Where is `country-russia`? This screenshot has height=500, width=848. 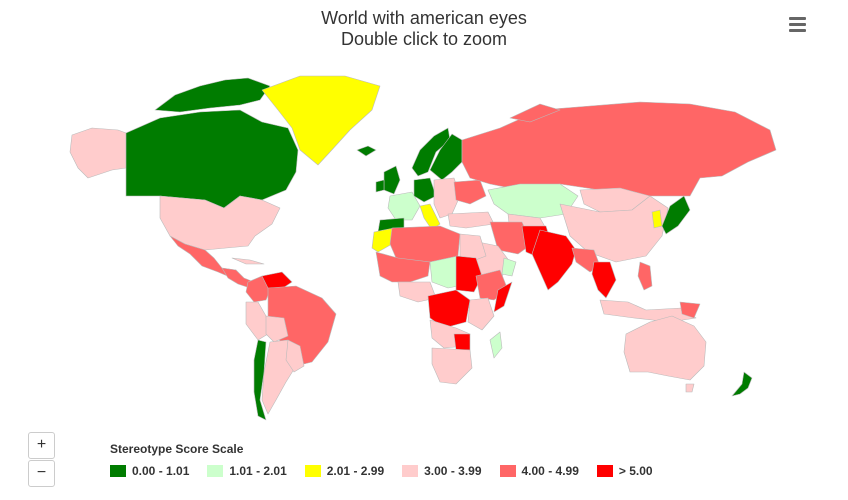 country-russia is located at coordinates (619, 149).